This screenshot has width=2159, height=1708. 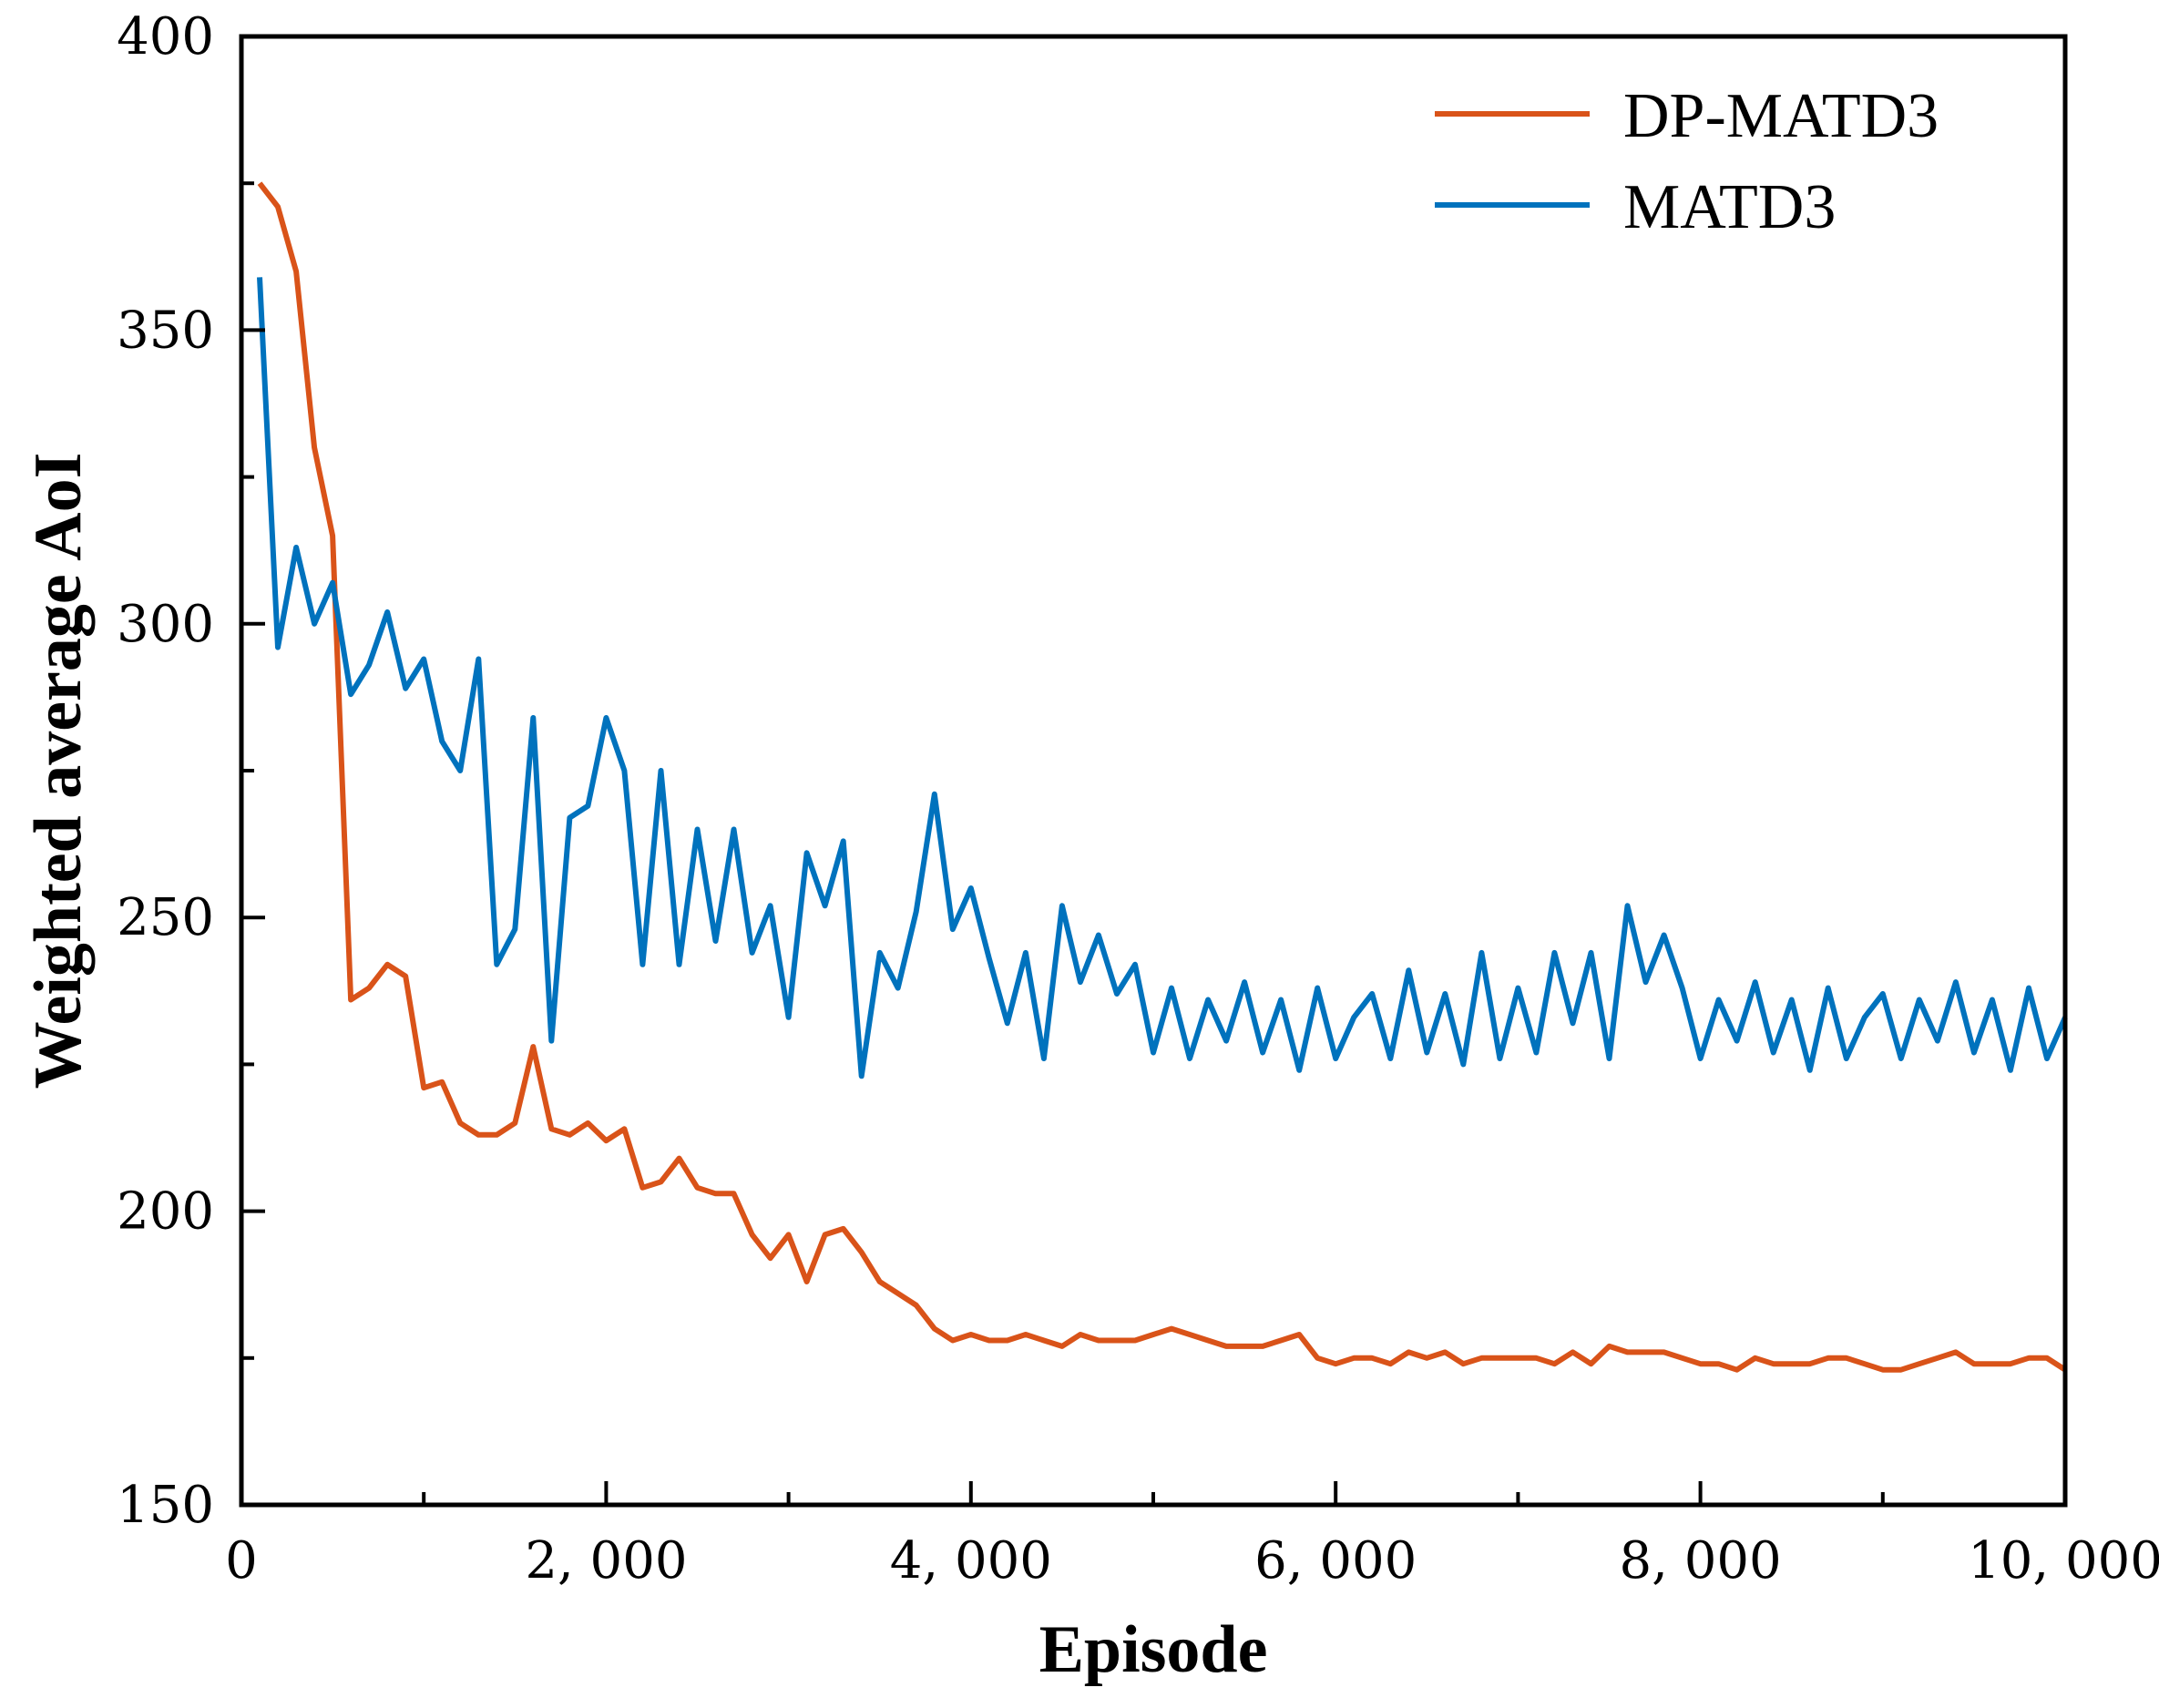 What do you see at coordinates (1729, 207) in the screenshot?
I see `legend-label-matd3: MATD3` at bounding box center [1729, 207].